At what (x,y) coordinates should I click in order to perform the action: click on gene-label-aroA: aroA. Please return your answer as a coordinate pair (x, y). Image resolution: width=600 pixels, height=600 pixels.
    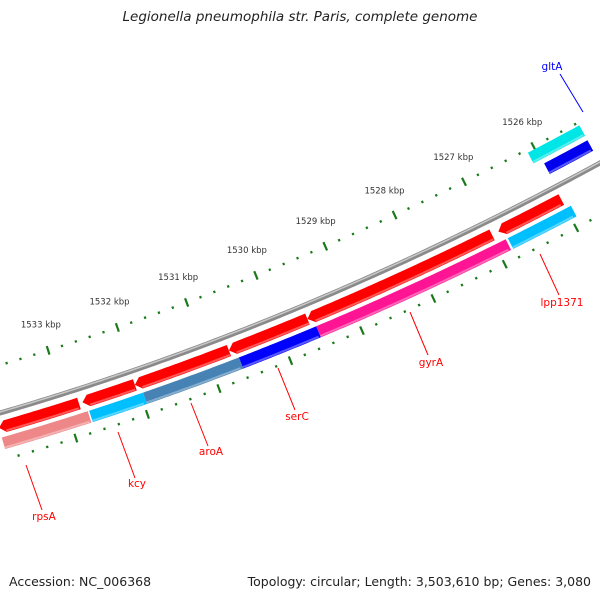
    Looking at the image, I should click on (211, 452).